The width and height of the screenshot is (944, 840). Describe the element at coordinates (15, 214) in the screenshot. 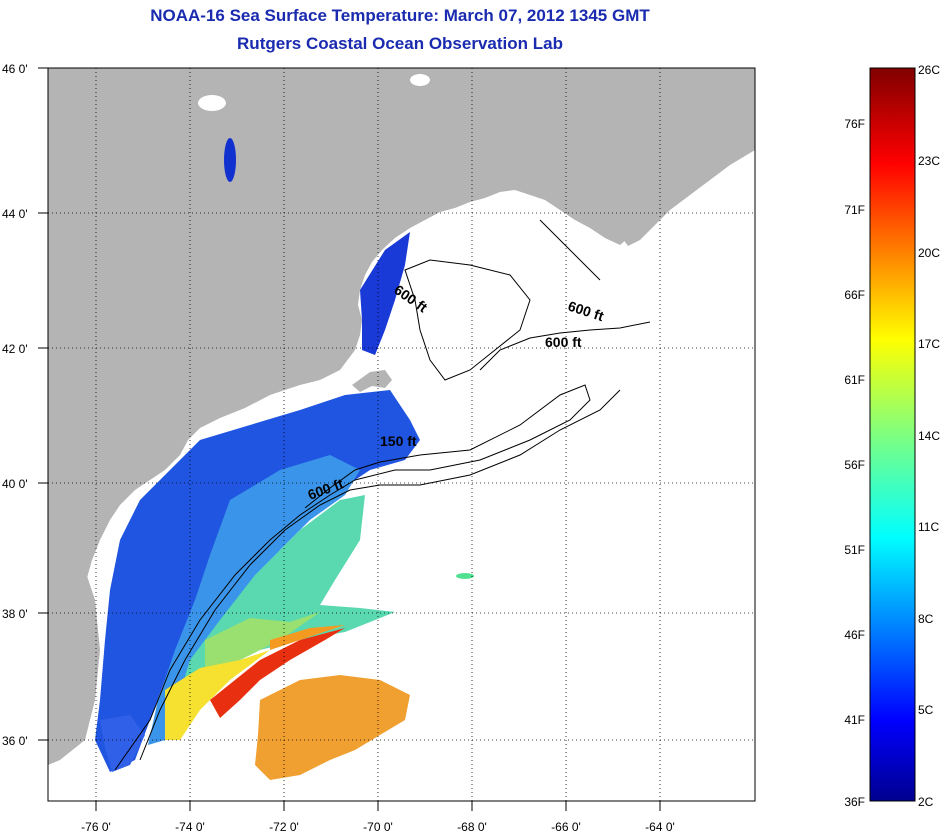

I see `y-tick-label: 44 0'` at that location.